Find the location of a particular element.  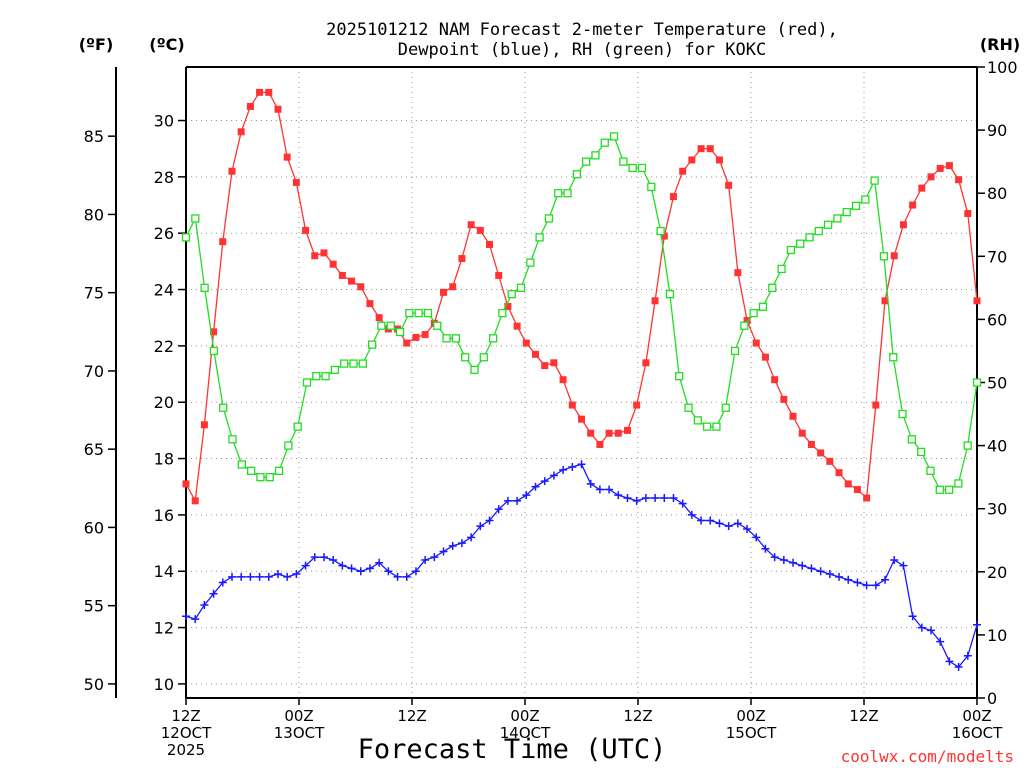

x-tick-label: 14OCT is located at coordinates (525, 733).